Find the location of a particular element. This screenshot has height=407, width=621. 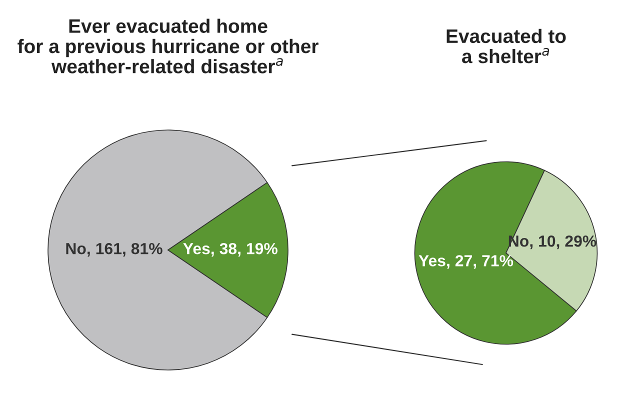

slice-label: No, 161, 81% is located at coordinates (114, 249).